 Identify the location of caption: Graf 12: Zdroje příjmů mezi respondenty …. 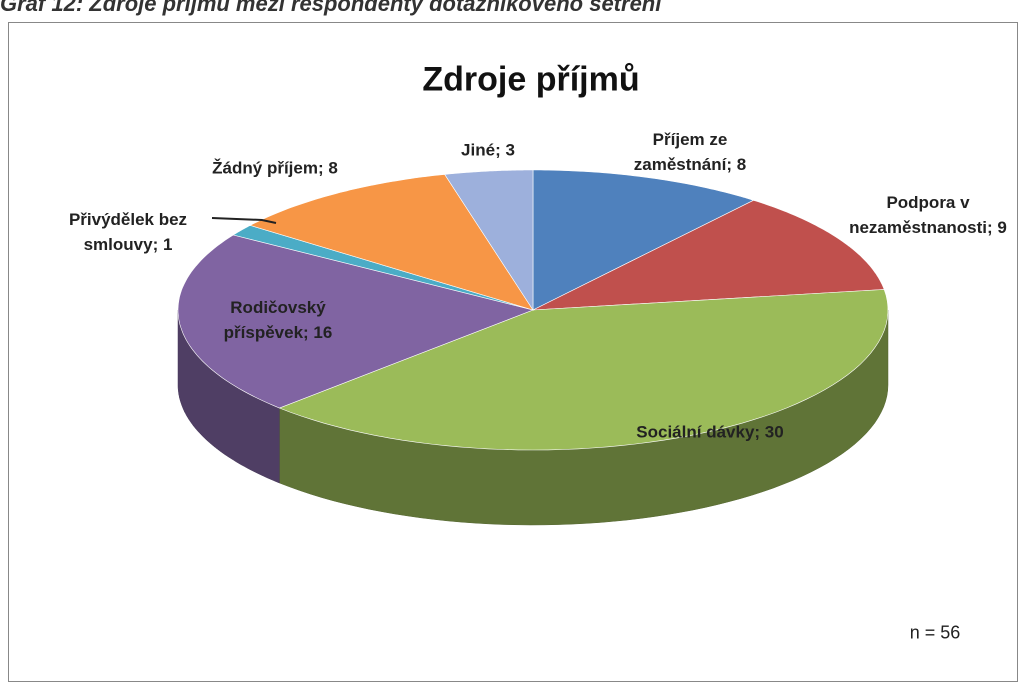
(331, 8).